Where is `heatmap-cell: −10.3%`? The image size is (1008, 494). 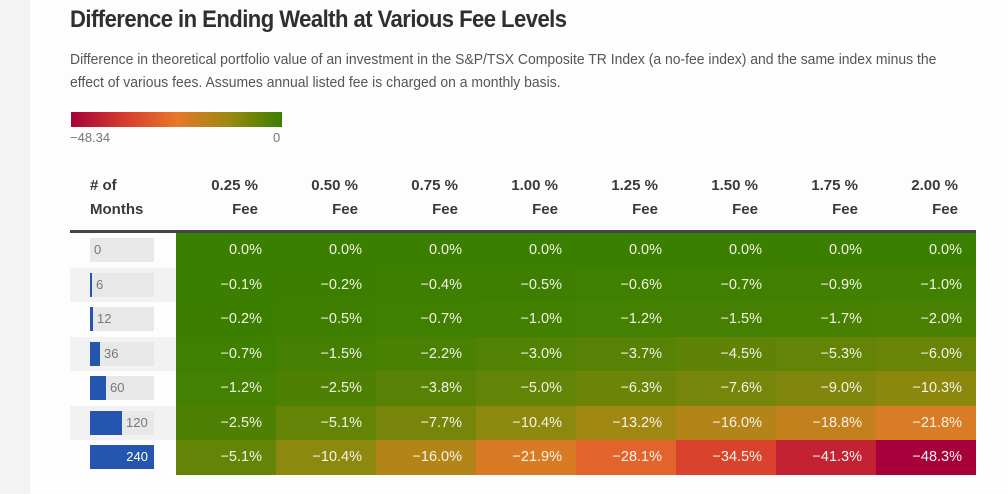
heatmap-cell: −10.3% is located at coordinates (926, 388).